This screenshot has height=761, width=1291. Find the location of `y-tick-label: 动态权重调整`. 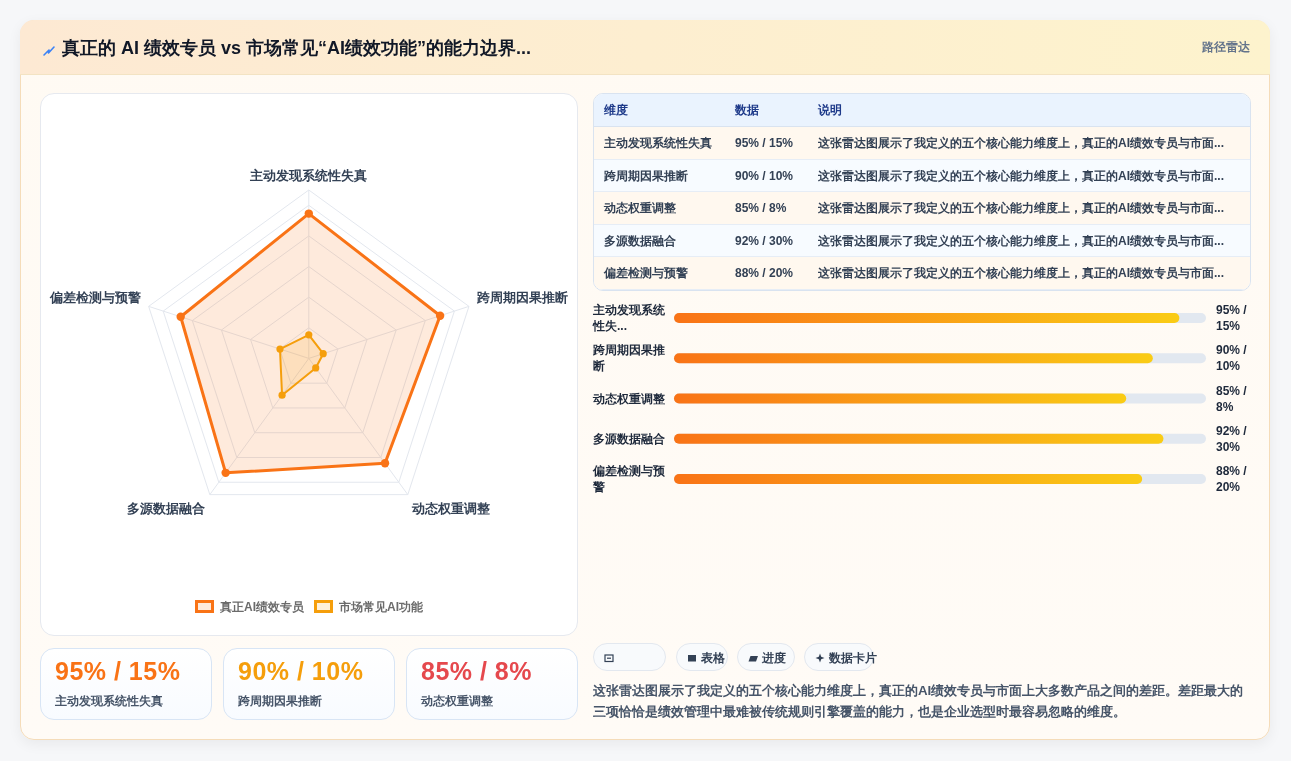

y-tick-label: 动态权重调整 is located at coordinates (629, 398).